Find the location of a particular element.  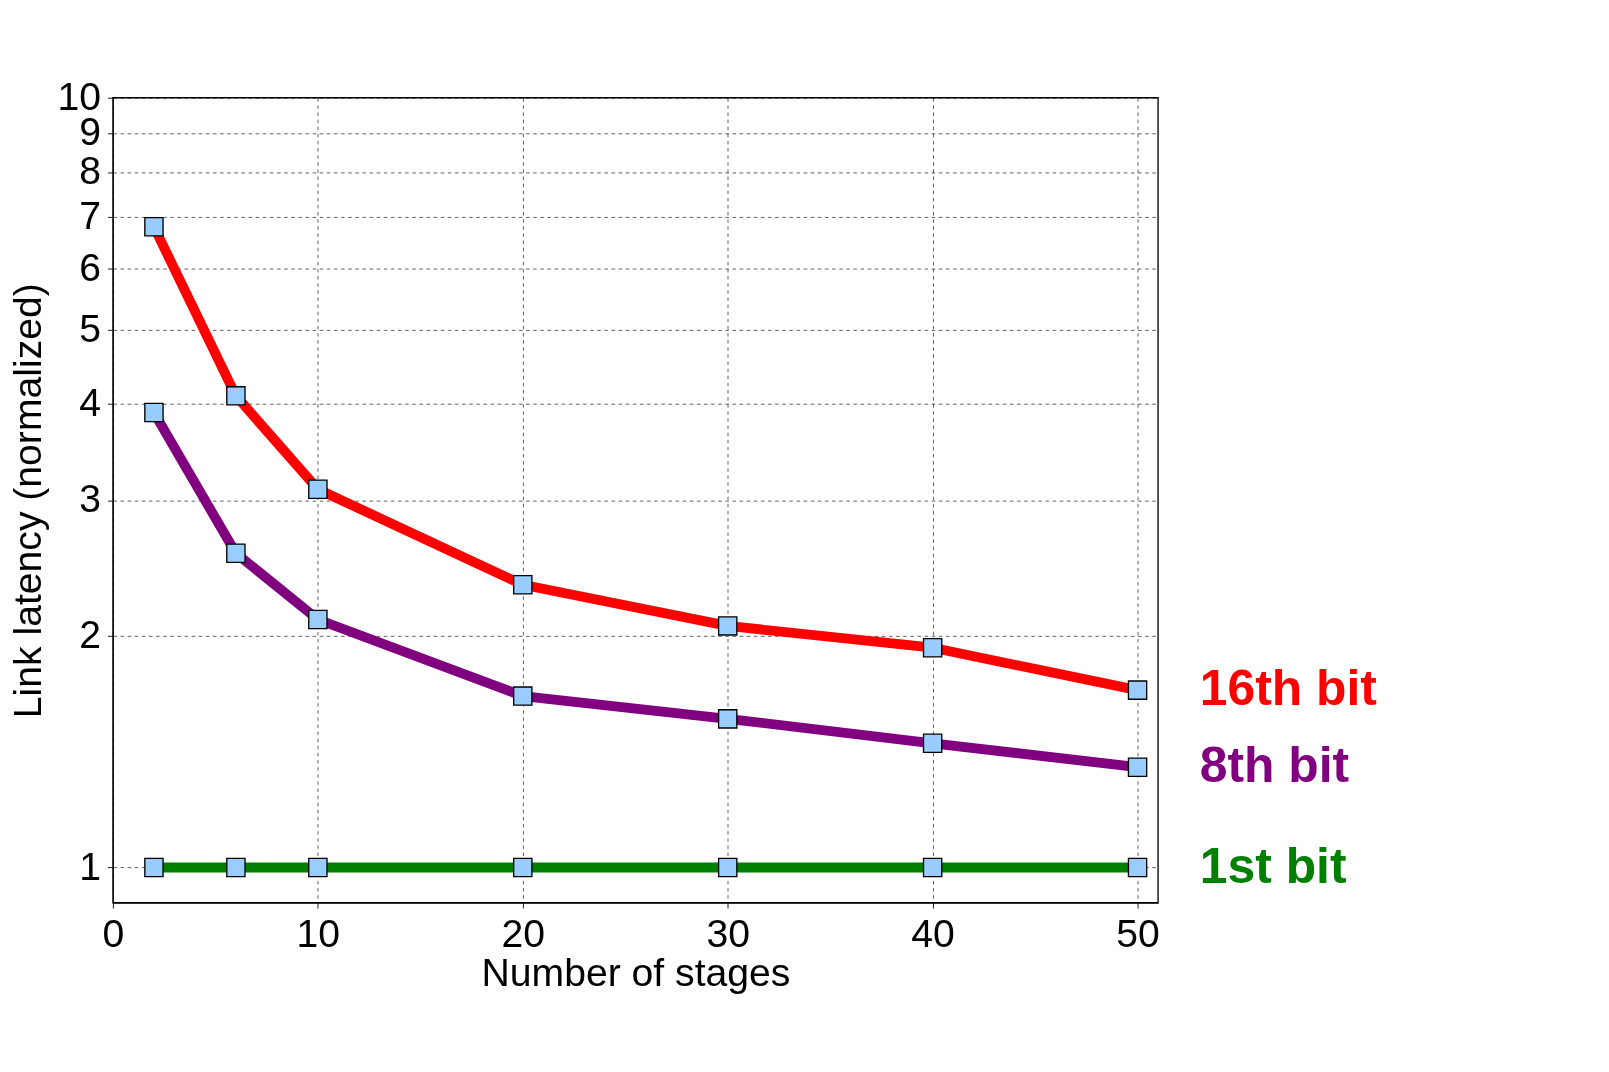

y-tick-label: 3 is located at coordinates (90, 499).